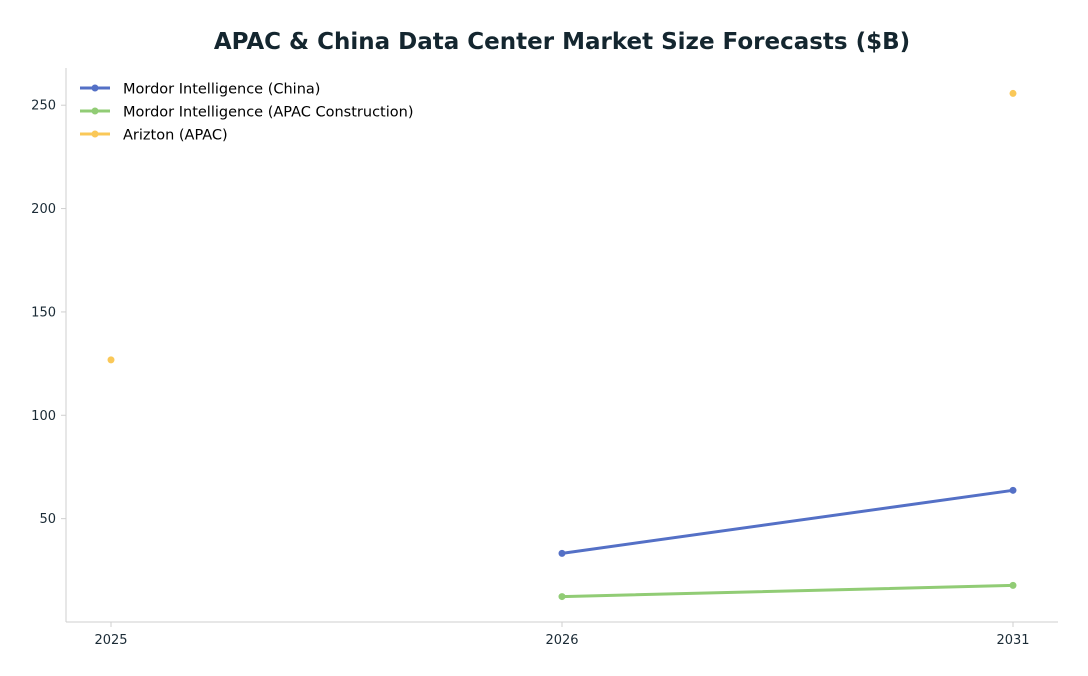  What do you see at coordinates (110, 640) in the screenshot?
I see `x-tick-label: 2025` at bounding box center [110, 640].